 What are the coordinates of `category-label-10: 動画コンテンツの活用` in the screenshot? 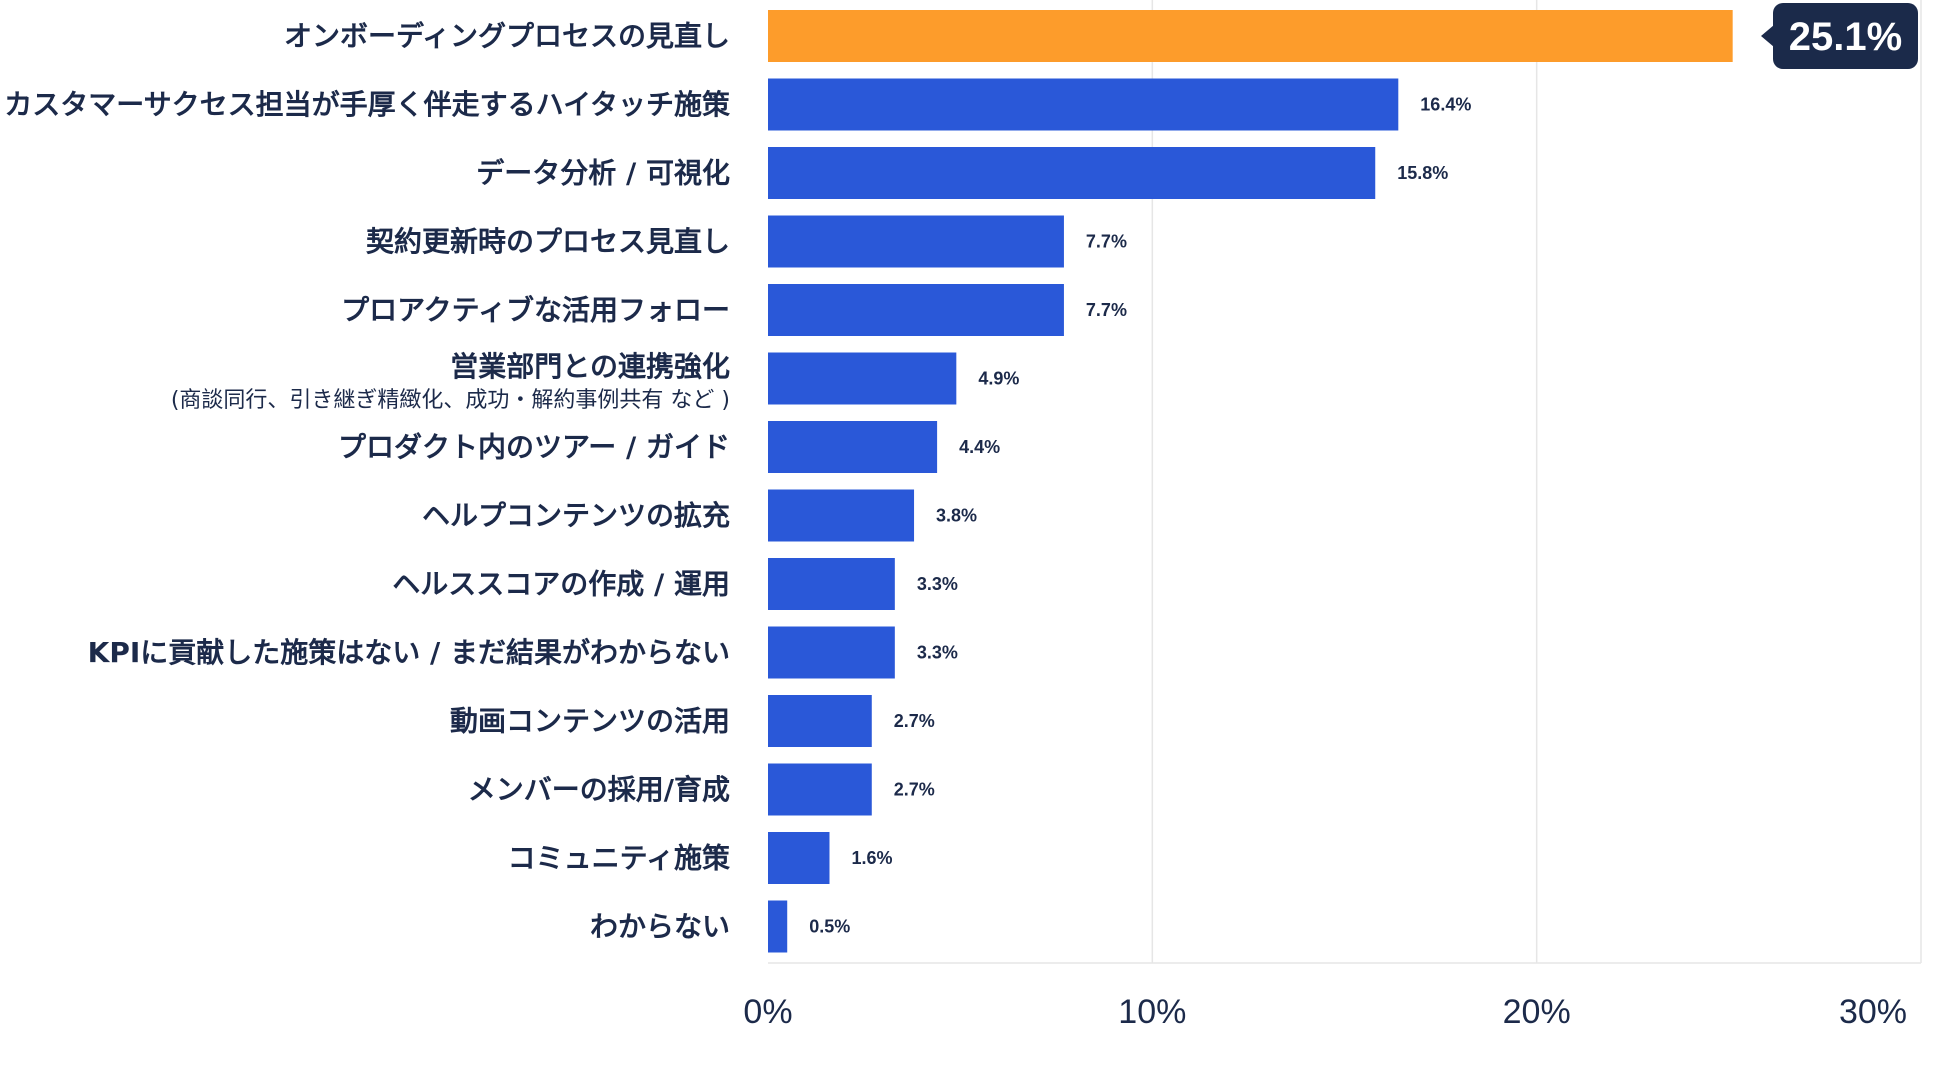 It's located at (590, 721).